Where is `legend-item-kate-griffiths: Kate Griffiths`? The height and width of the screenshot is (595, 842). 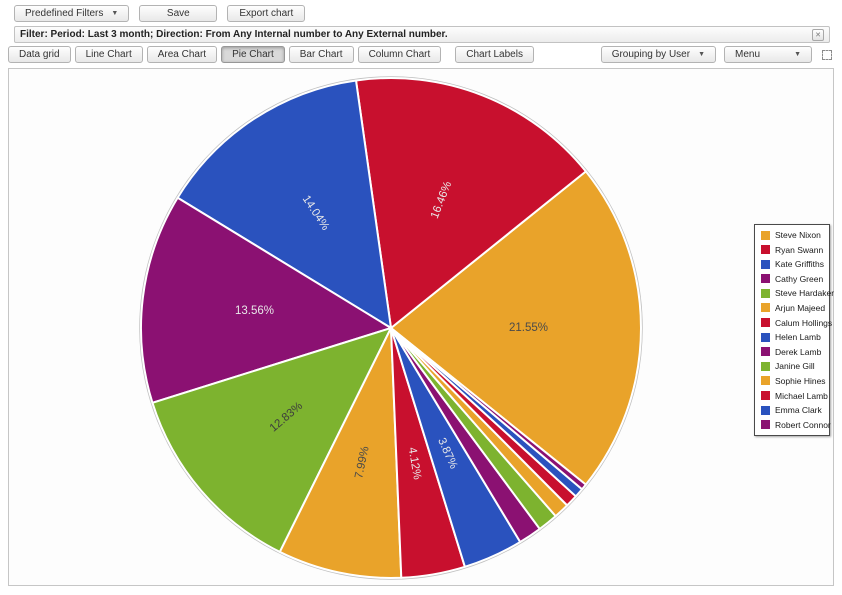 legend-item-kate-griffiths: Kate Griffiths is located at coordinates (792, 264).